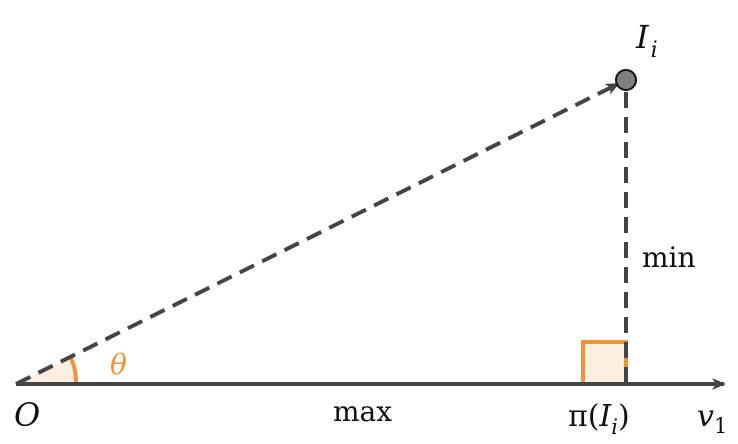 This screenshot has width=738, height=444. I want to click on min-label: min, so click(669, 257).